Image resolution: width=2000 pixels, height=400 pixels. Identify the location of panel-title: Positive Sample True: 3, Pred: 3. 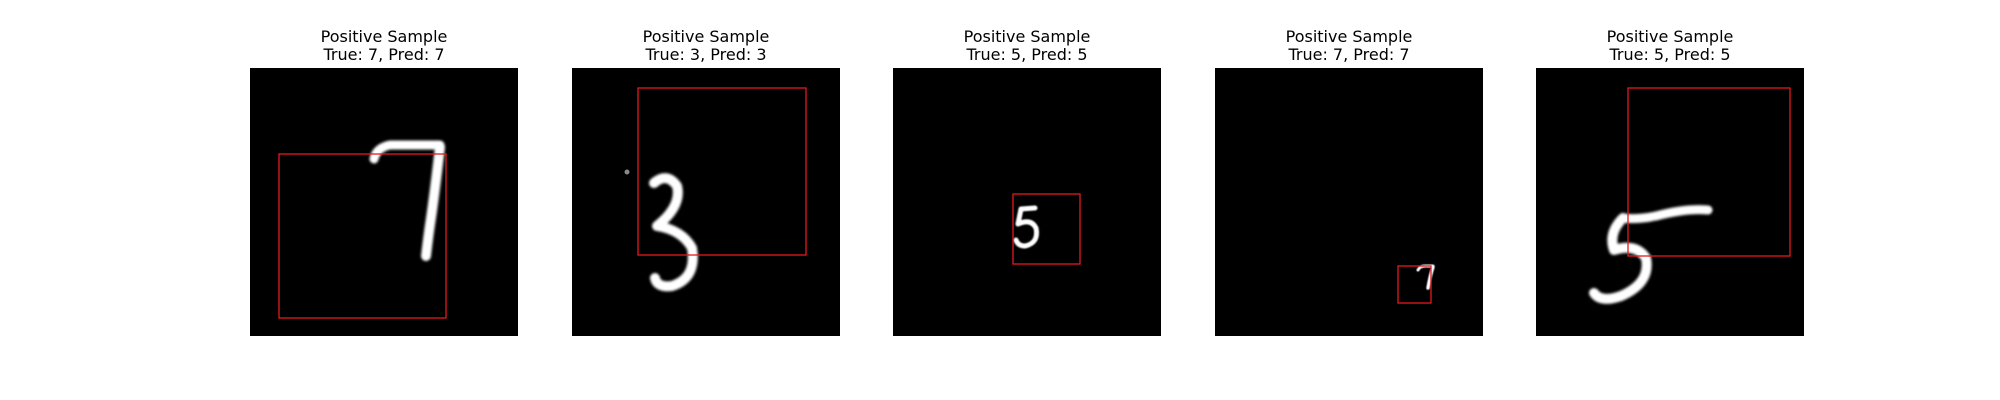
(706, 48).